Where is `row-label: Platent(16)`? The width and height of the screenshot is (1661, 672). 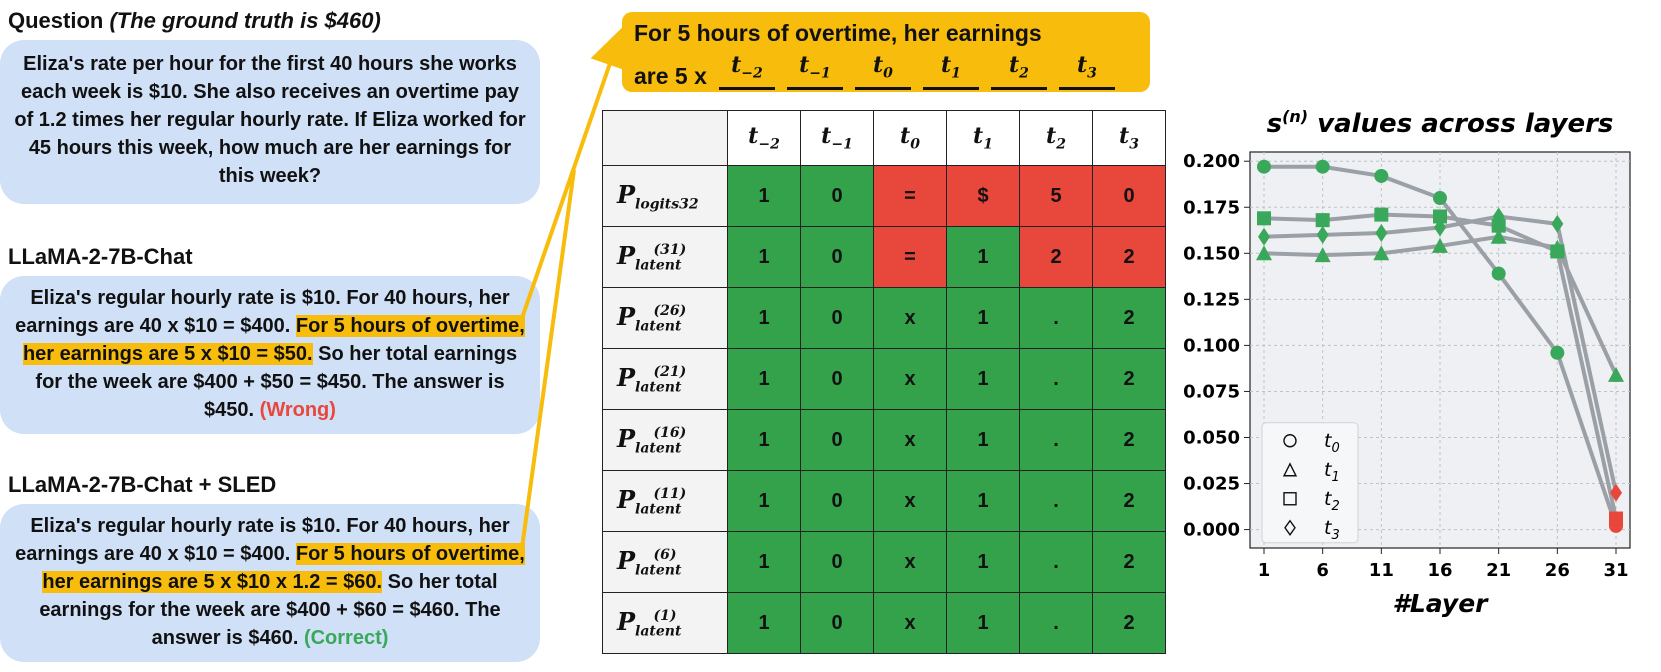 row-label: Platent(16) is located at coordinates (665, 440).